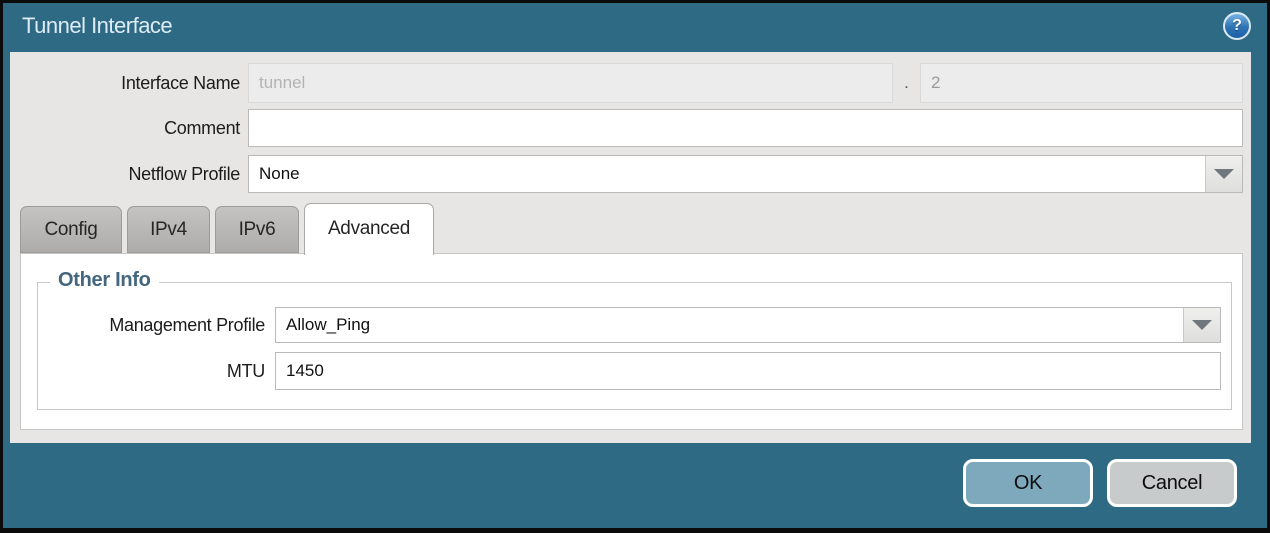  I want to click on management-profile-value: Allow_Ping, so click(729, 325).